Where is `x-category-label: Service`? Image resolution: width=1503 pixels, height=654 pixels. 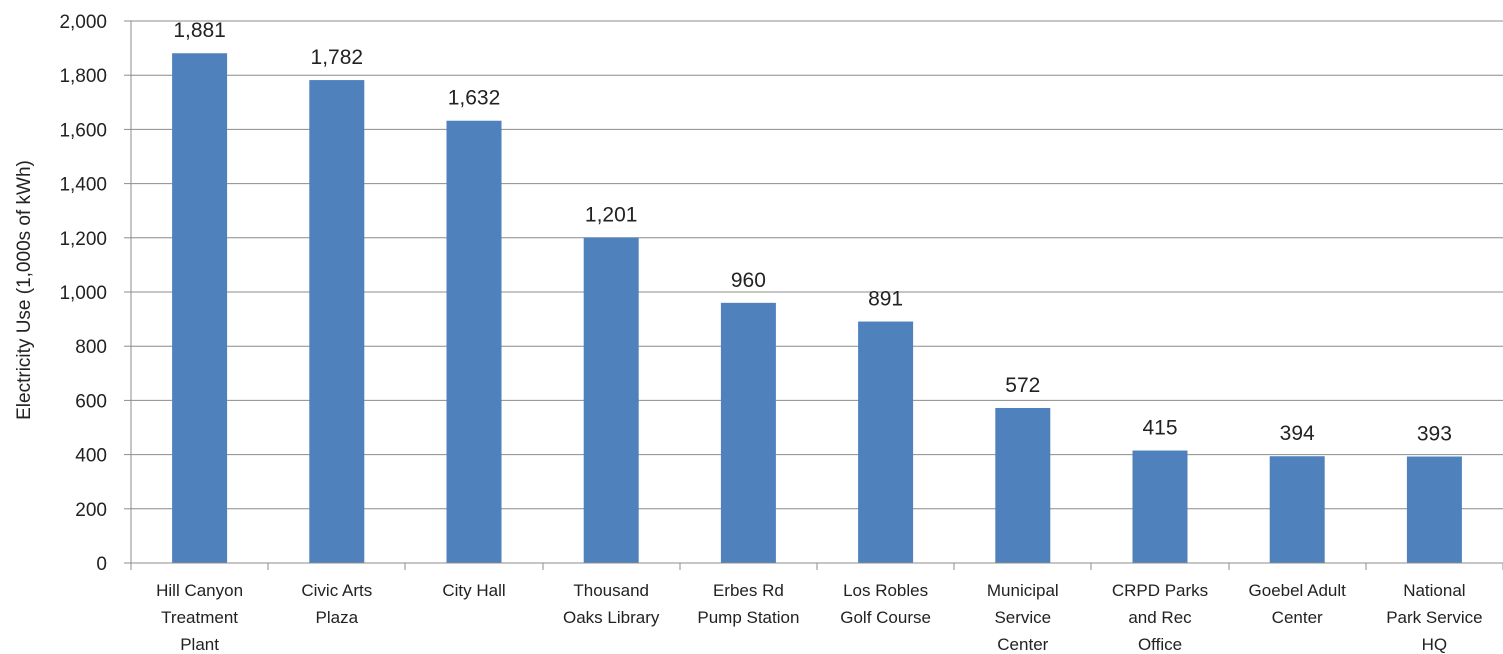 x-category-label: Service is located at coordinates (1022, 617).